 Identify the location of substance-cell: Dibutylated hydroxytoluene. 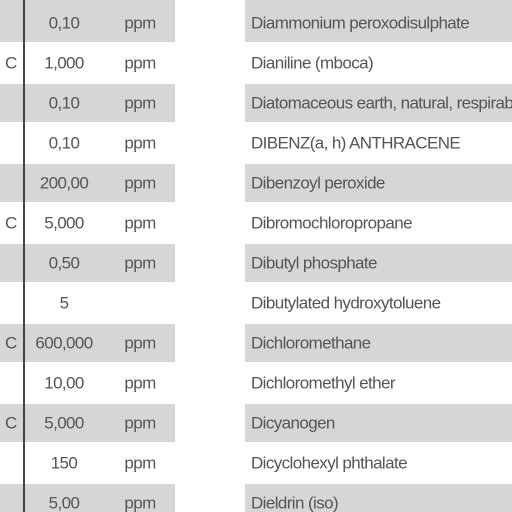
(346, 302).